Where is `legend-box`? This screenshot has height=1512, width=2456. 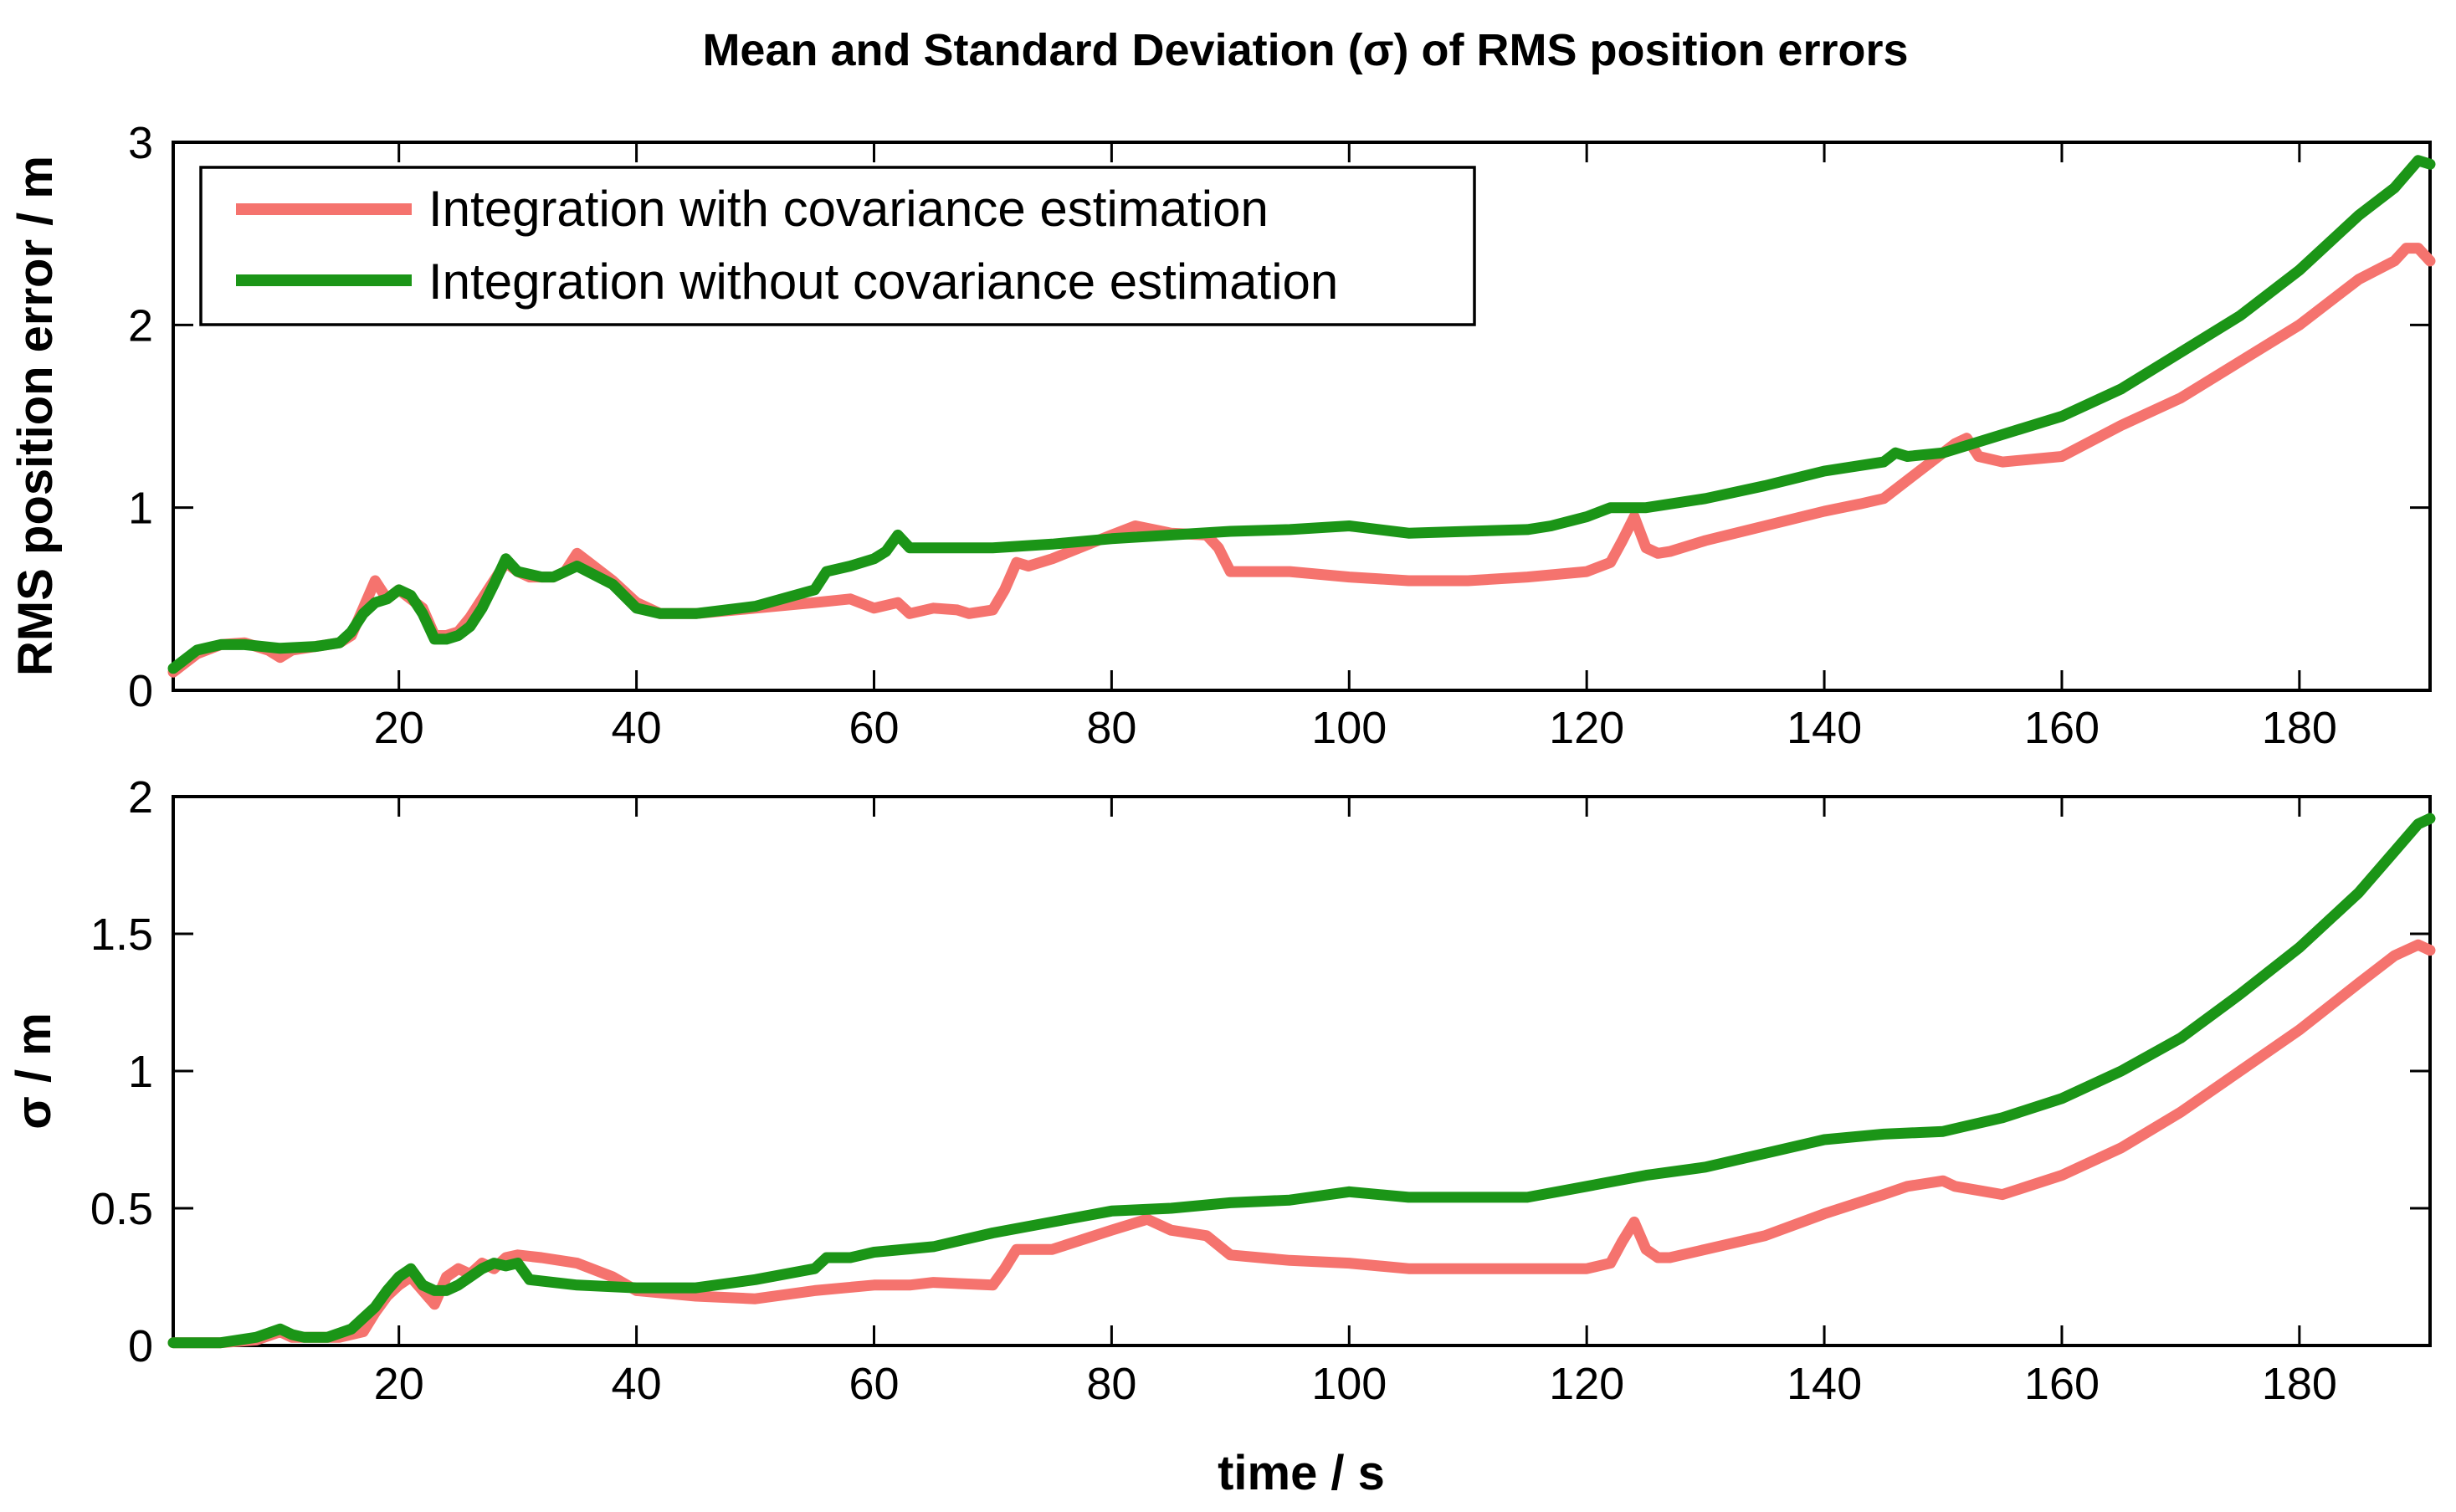 legend-box is located at coordinates (838, 246).